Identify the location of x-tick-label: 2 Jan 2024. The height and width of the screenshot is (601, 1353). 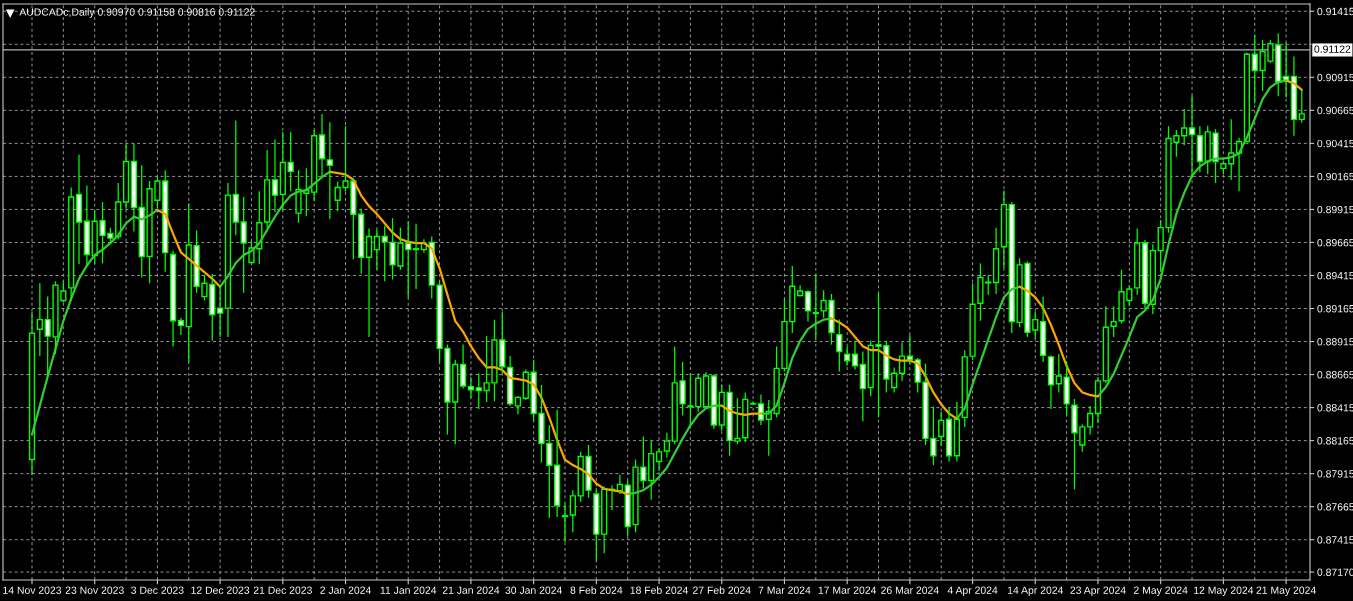
(345, 590).